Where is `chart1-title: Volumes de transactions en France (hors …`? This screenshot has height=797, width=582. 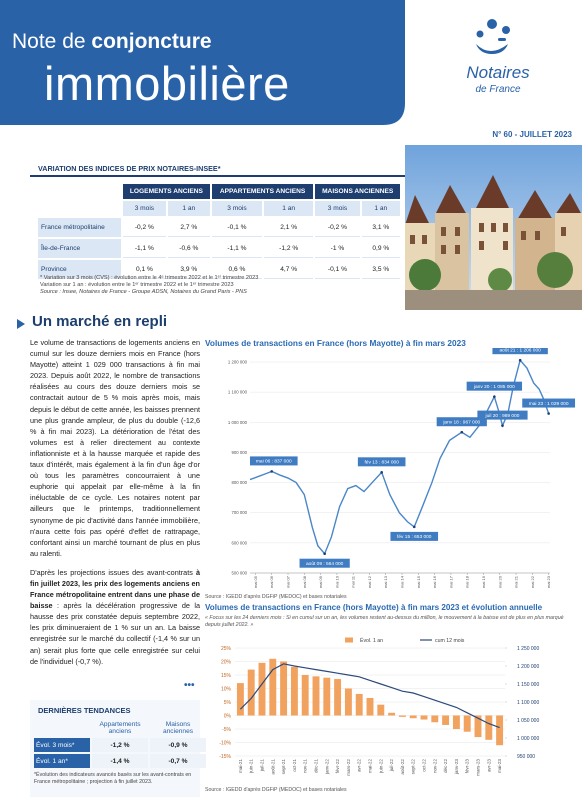 chart1-title: Volumes de transactions en France (hors … is located at coordinates (335, 343).